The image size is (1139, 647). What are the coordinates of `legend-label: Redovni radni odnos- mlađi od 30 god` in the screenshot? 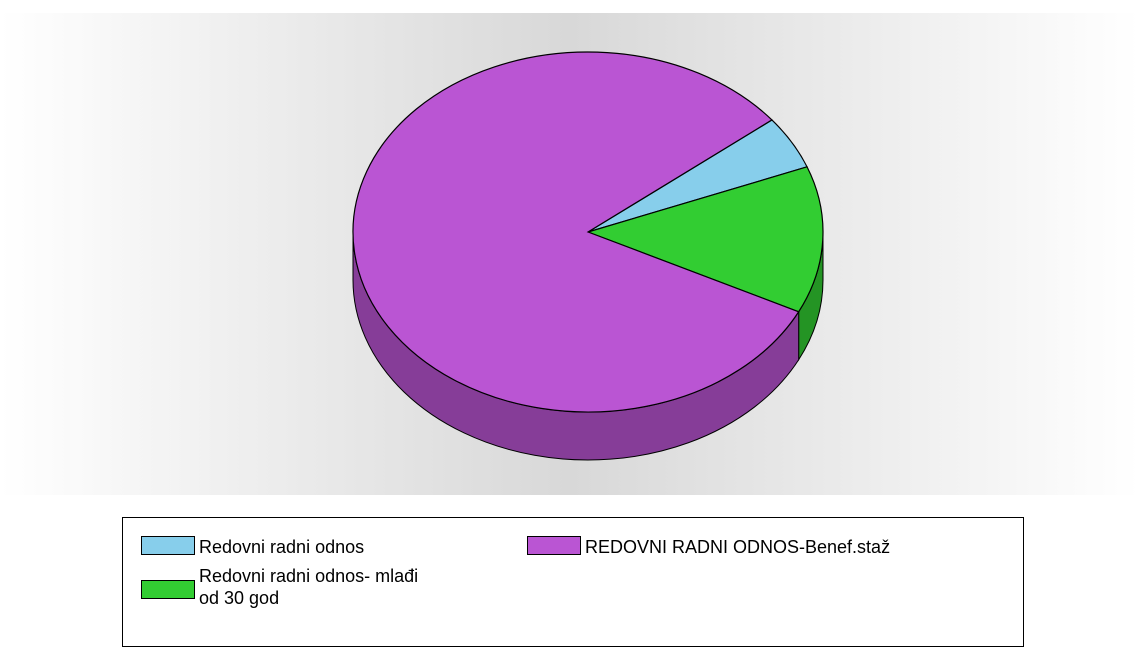 It's located at (309, 587).